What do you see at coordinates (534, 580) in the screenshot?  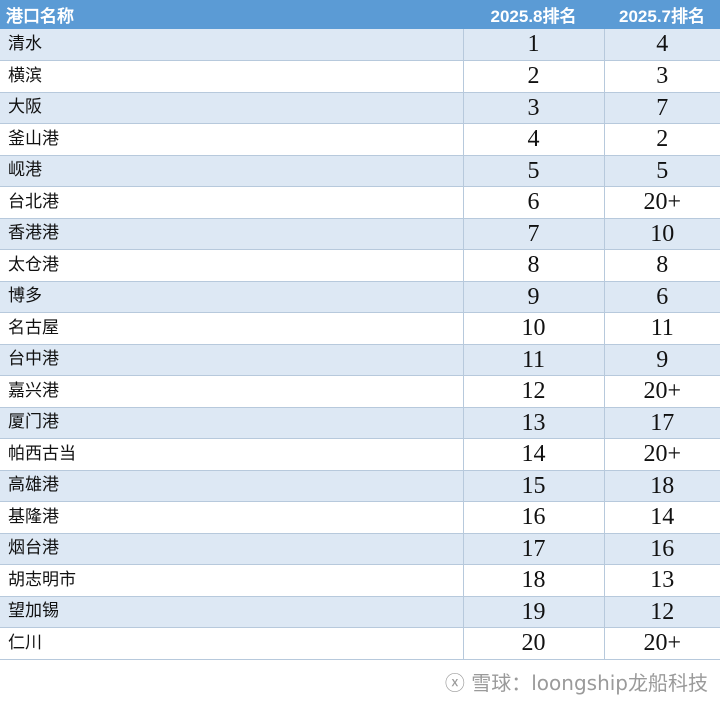 I see `aug-rank-cell: 18` at bounding box center [534, 580].